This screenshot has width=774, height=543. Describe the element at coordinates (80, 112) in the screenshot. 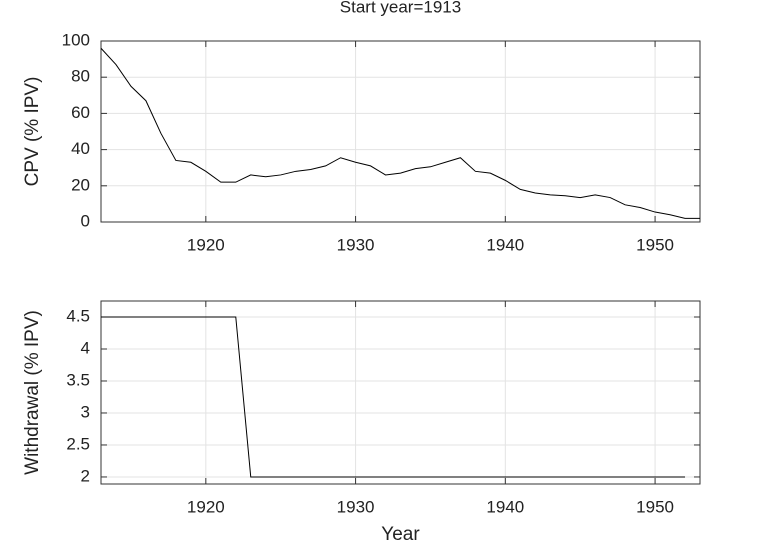

I see `y-tick-label: 60` at that location.